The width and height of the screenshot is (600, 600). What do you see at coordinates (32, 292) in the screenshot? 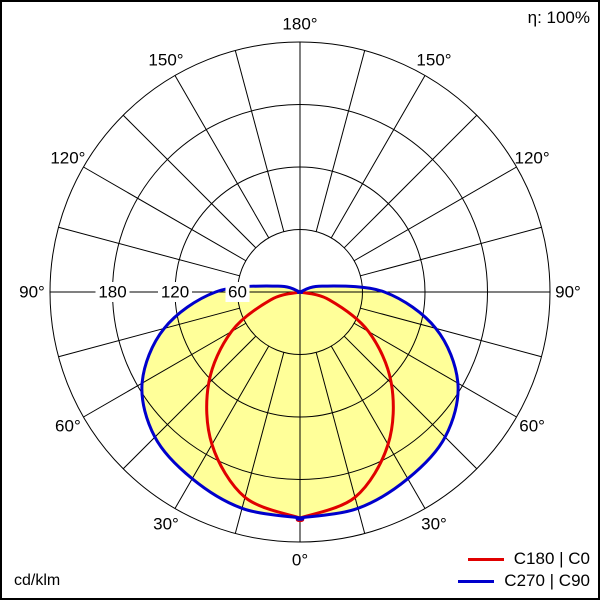
I see `angle-label-90-left: 90°` at bounding box center [32, 292].